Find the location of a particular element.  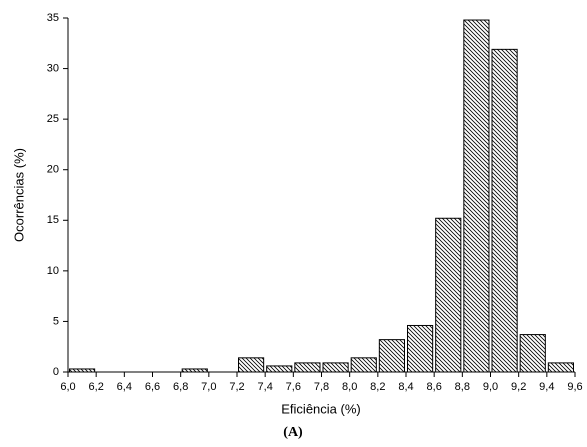

y-tick-label: 10 is located at coordinates (53, 271).